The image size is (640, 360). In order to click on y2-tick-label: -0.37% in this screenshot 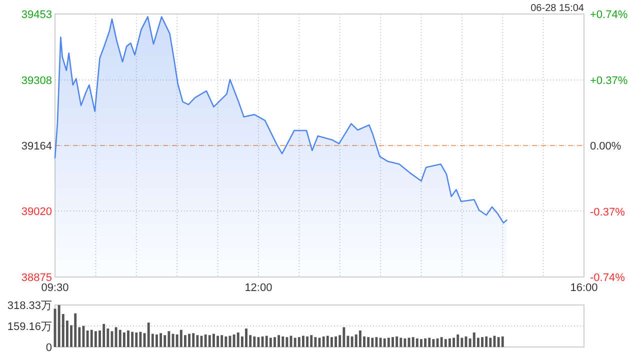, I will do `click(608, 212)`.